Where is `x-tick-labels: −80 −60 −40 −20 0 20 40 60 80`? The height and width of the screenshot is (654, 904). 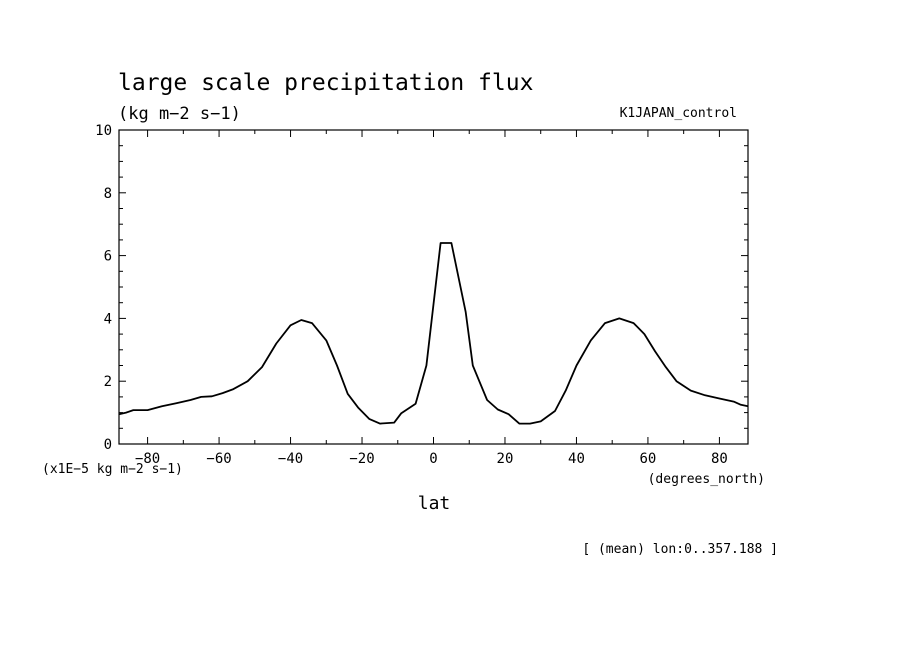 x-tick-labels: −80 −60 −40 −20 0 20 40 60 80 is located at coordinates (431, 459).